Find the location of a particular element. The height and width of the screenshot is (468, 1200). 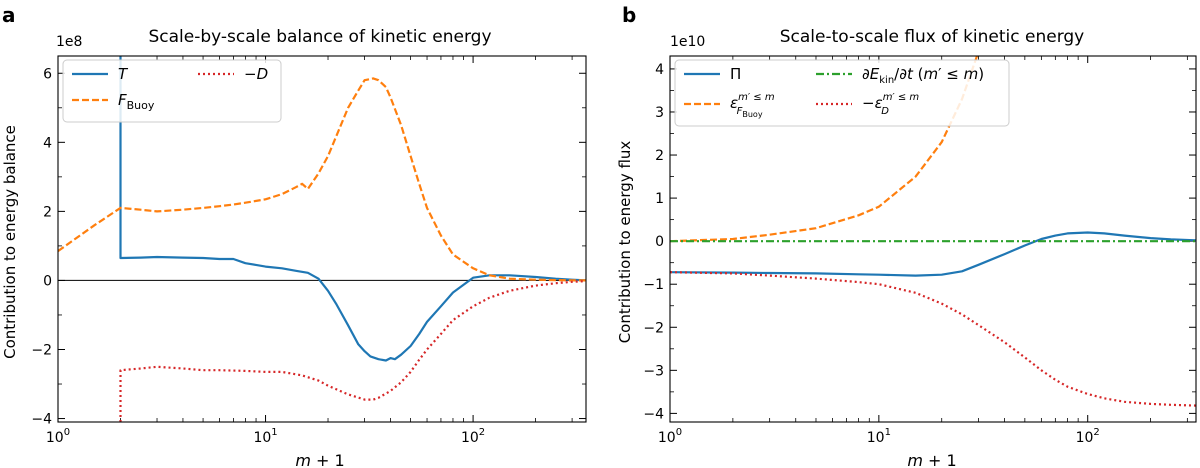

legend-label-FBuoy: FBuoy is located at coordinates (136, 101).